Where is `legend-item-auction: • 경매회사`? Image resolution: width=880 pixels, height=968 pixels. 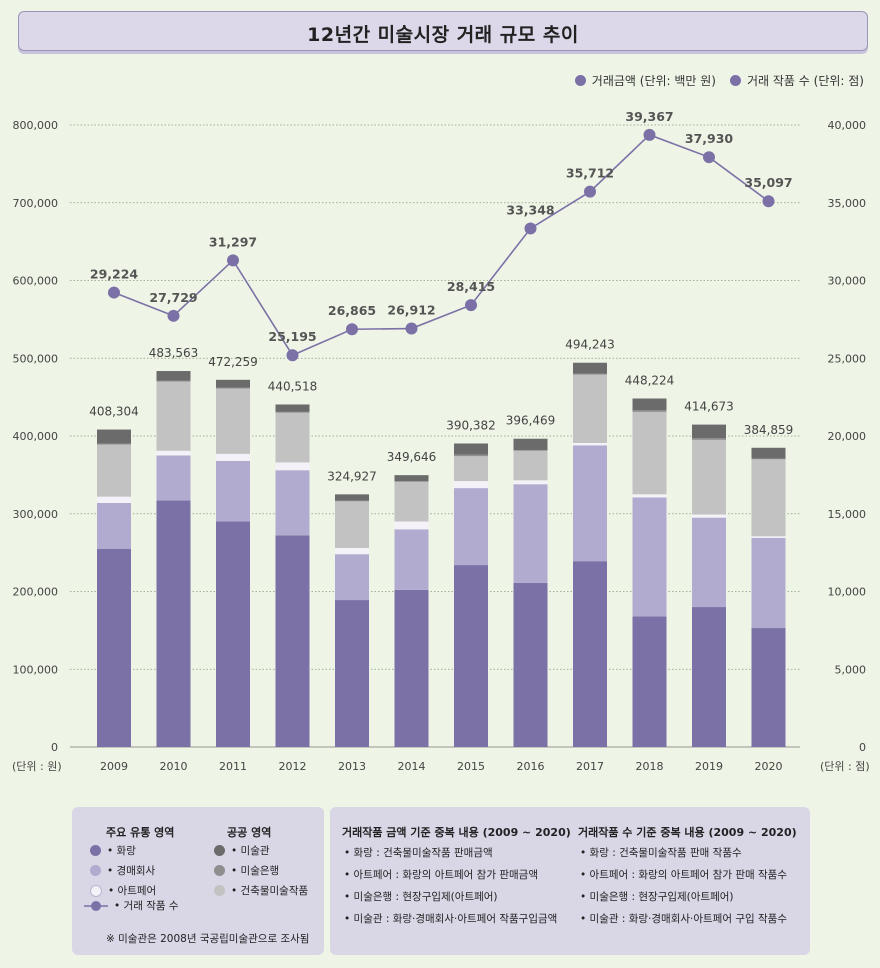 legend-item-auction: • 경매회사 is located at coordinates (122, 870).